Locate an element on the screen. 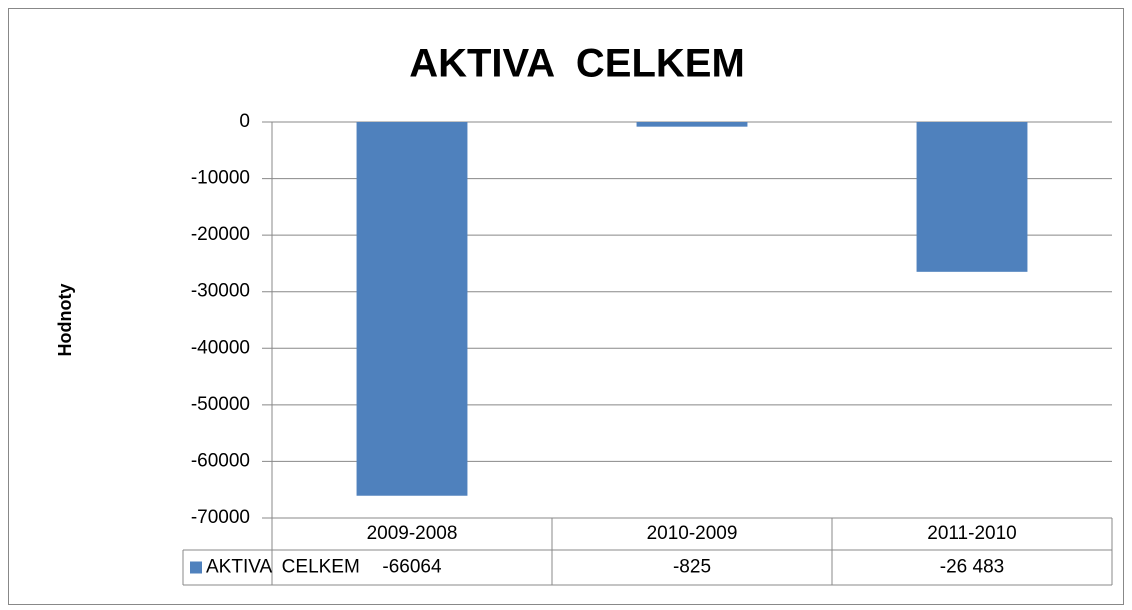 Image resolution: width=1132 pixels, height=610 pixels. legend-swatch is located at coordinates (196, 567).